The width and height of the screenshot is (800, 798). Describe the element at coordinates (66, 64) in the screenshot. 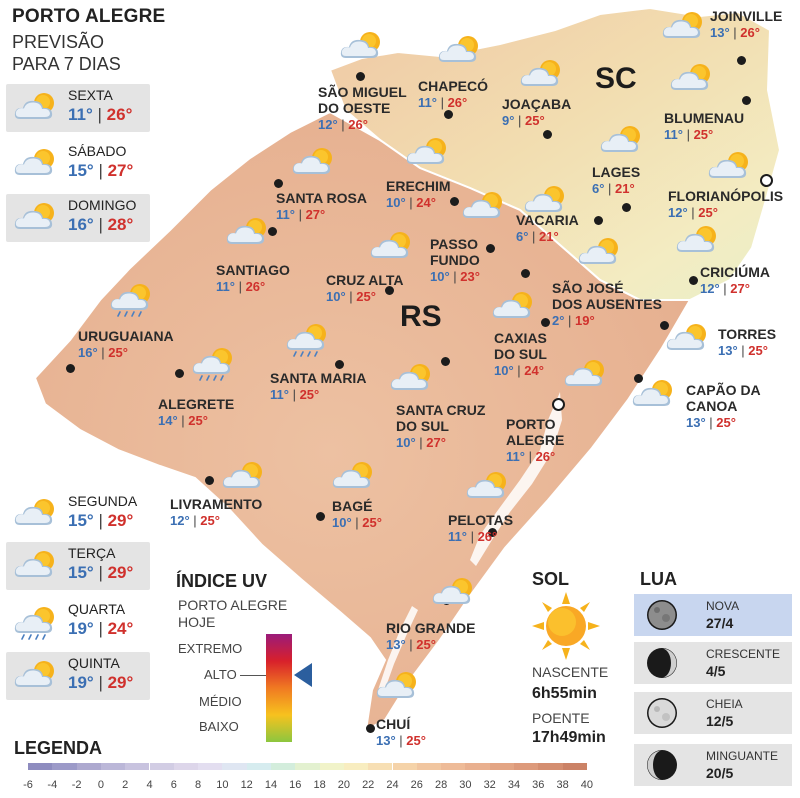

I see `page-subtitle-line2: PARA 7 DIAS` at that location.